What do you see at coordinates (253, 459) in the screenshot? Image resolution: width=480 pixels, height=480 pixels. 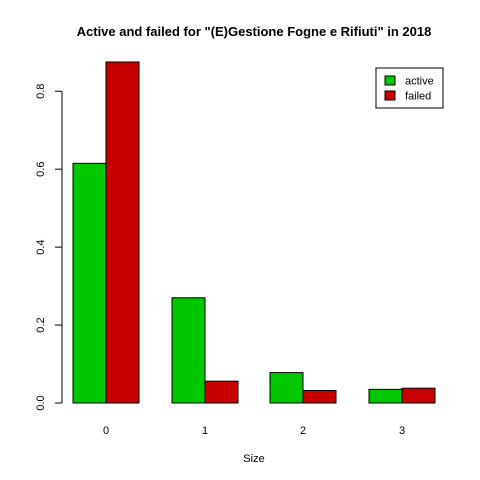 I see `x-axis-label: Size` at bounding box center [253, 459].